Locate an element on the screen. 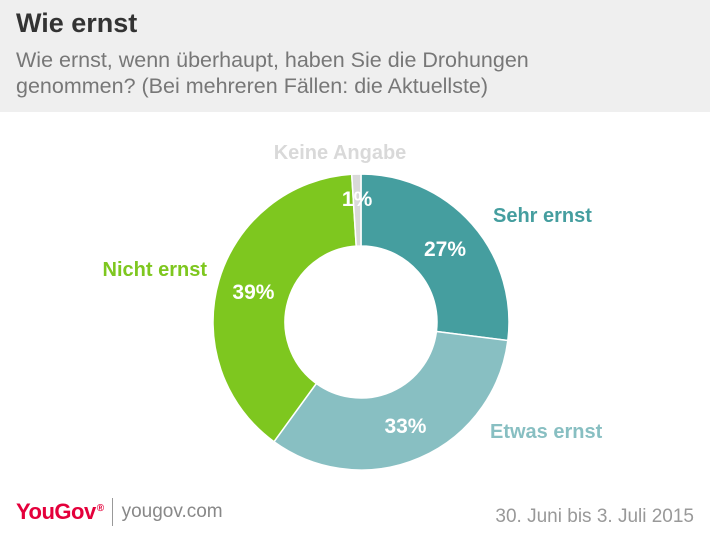 The height and width of the screenshot is (547, 710). donut-slice-sehr-ernst is located at coordinates (435, 257).